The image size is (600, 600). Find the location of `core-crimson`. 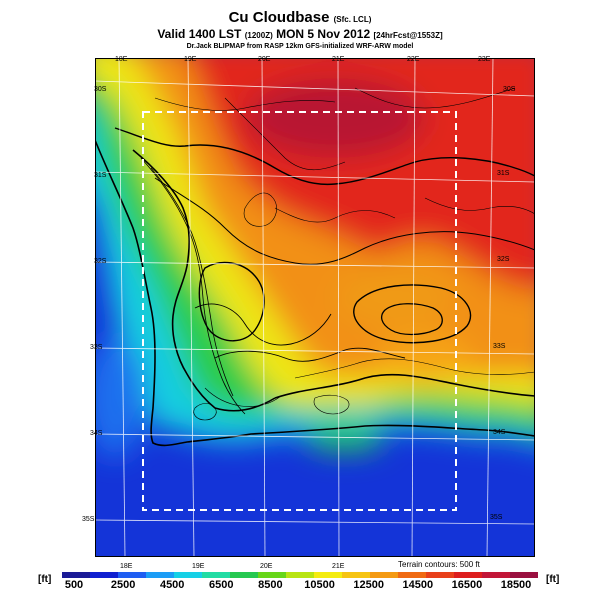

core-crimson is located at coordinates (335, 118).